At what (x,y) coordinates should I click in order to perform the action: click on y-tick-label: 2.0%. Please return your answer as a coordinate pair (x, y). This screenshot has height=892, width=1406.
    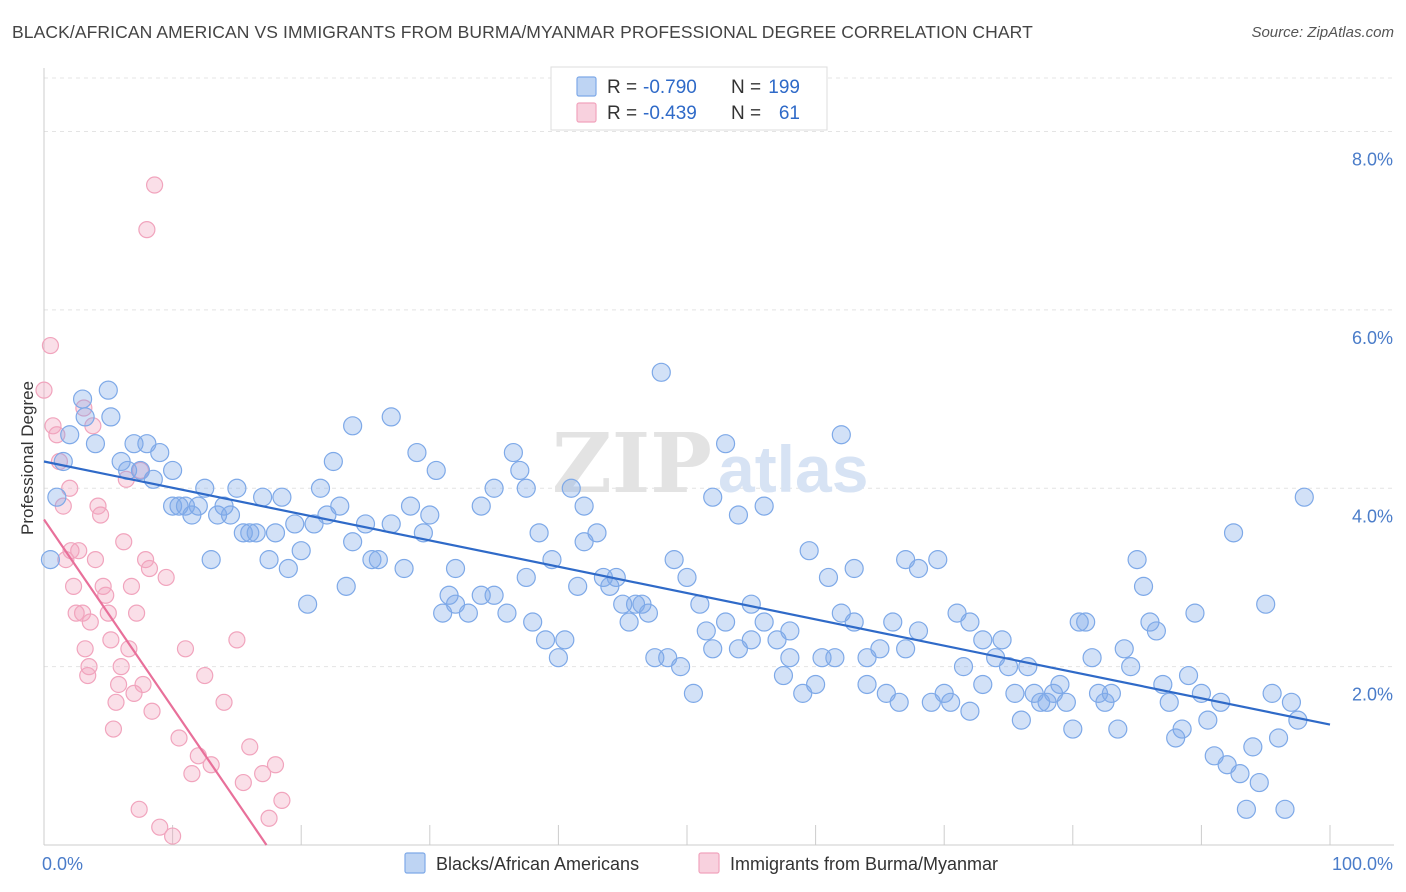
    Looking at the image, I should click on (1372, 695).